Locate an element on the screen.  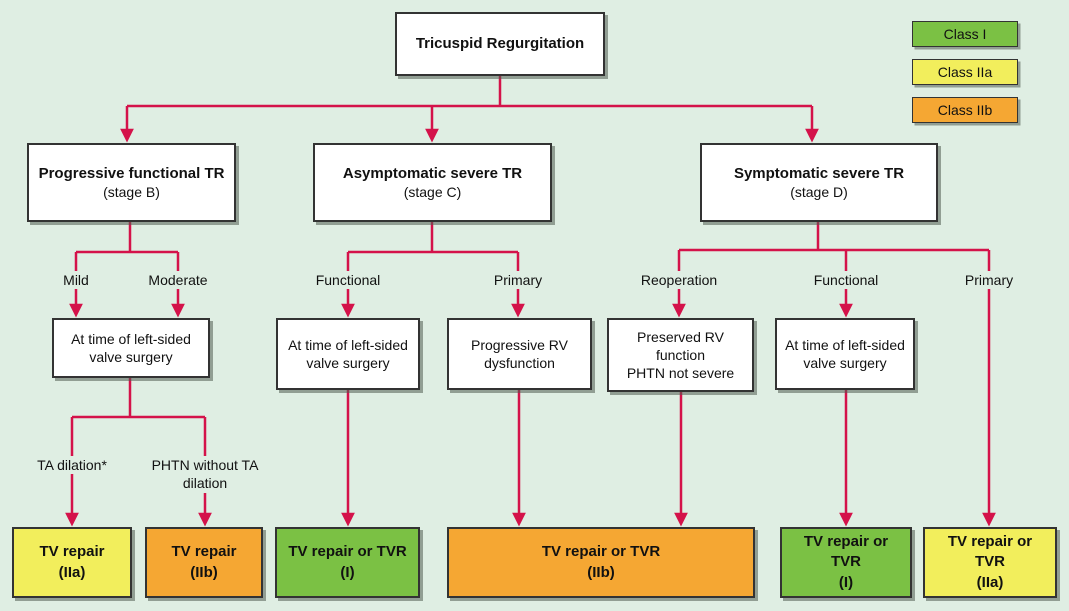
node-outcome-tv-repair-iib: TV repair (IIb) is located at coordinates (204, 562).